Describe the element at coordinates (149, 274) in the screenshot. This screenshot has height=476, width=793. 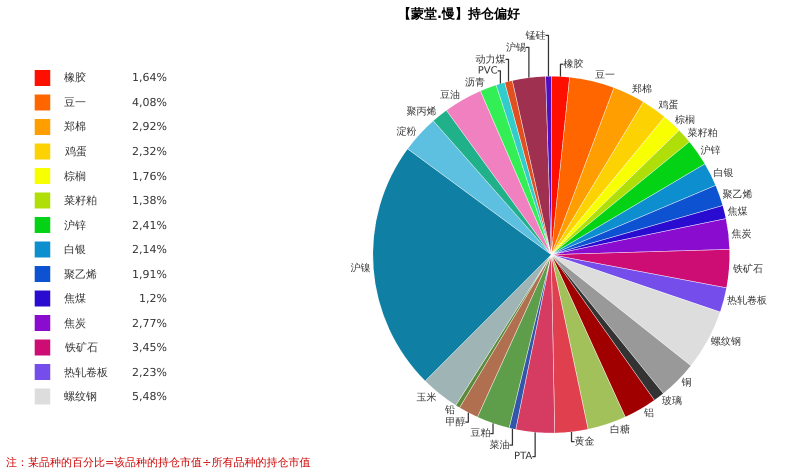
I see `data-label: 1,91%` at that location.